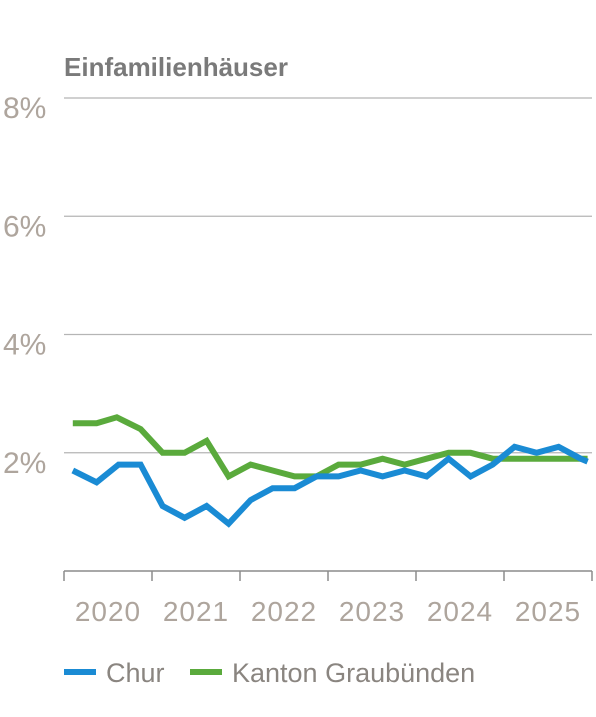 The image size is (596, 717). Describe the element at coordinates (460, 611) in the screenshot. I see `x-tick-label: 2024` at that location.